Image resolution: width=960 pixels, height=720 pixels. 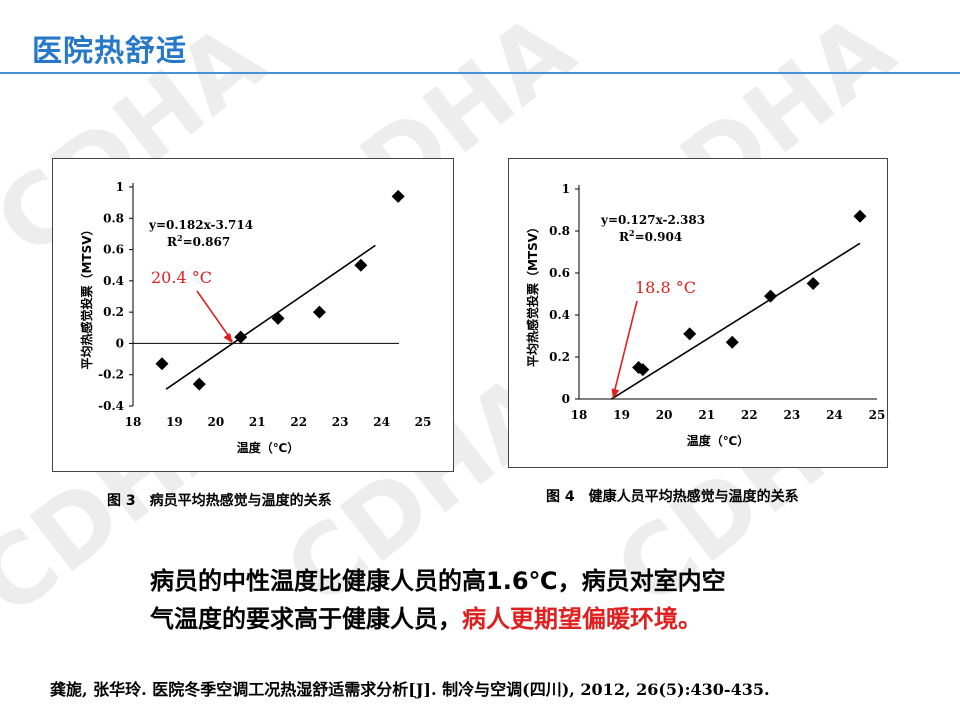 I want to click on equation-label: y=0.182x-3.714, so click(x=200, y=225).